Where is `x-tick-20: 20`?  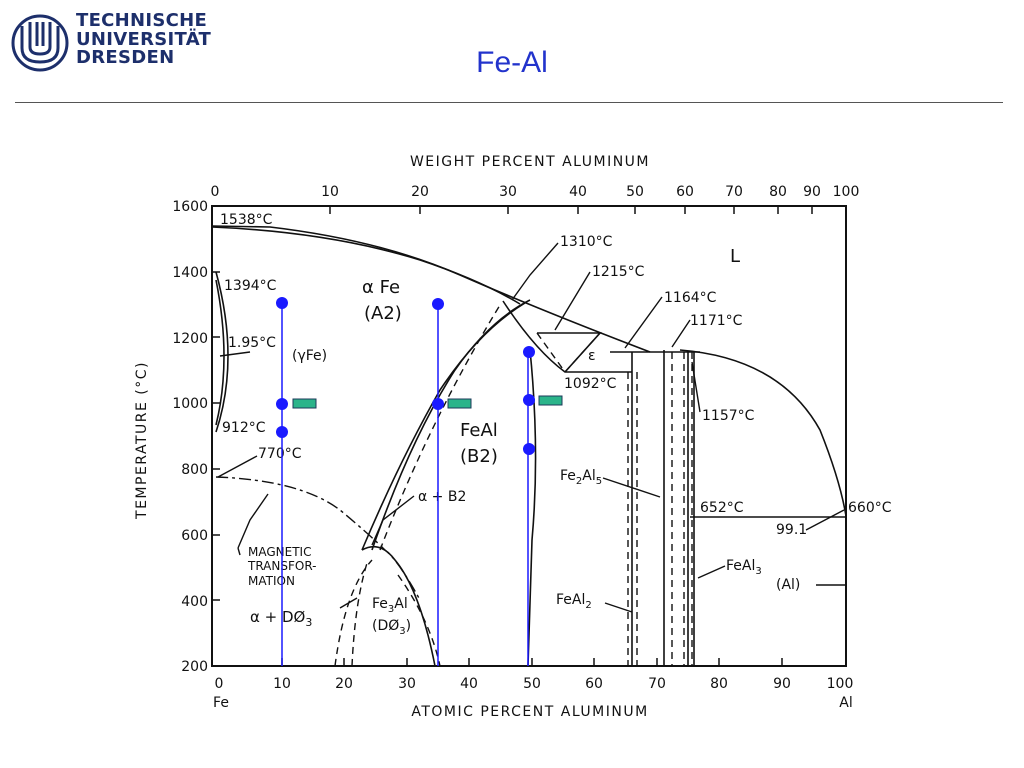 x-tick-20: 20 is located at coordinates (344, 684).